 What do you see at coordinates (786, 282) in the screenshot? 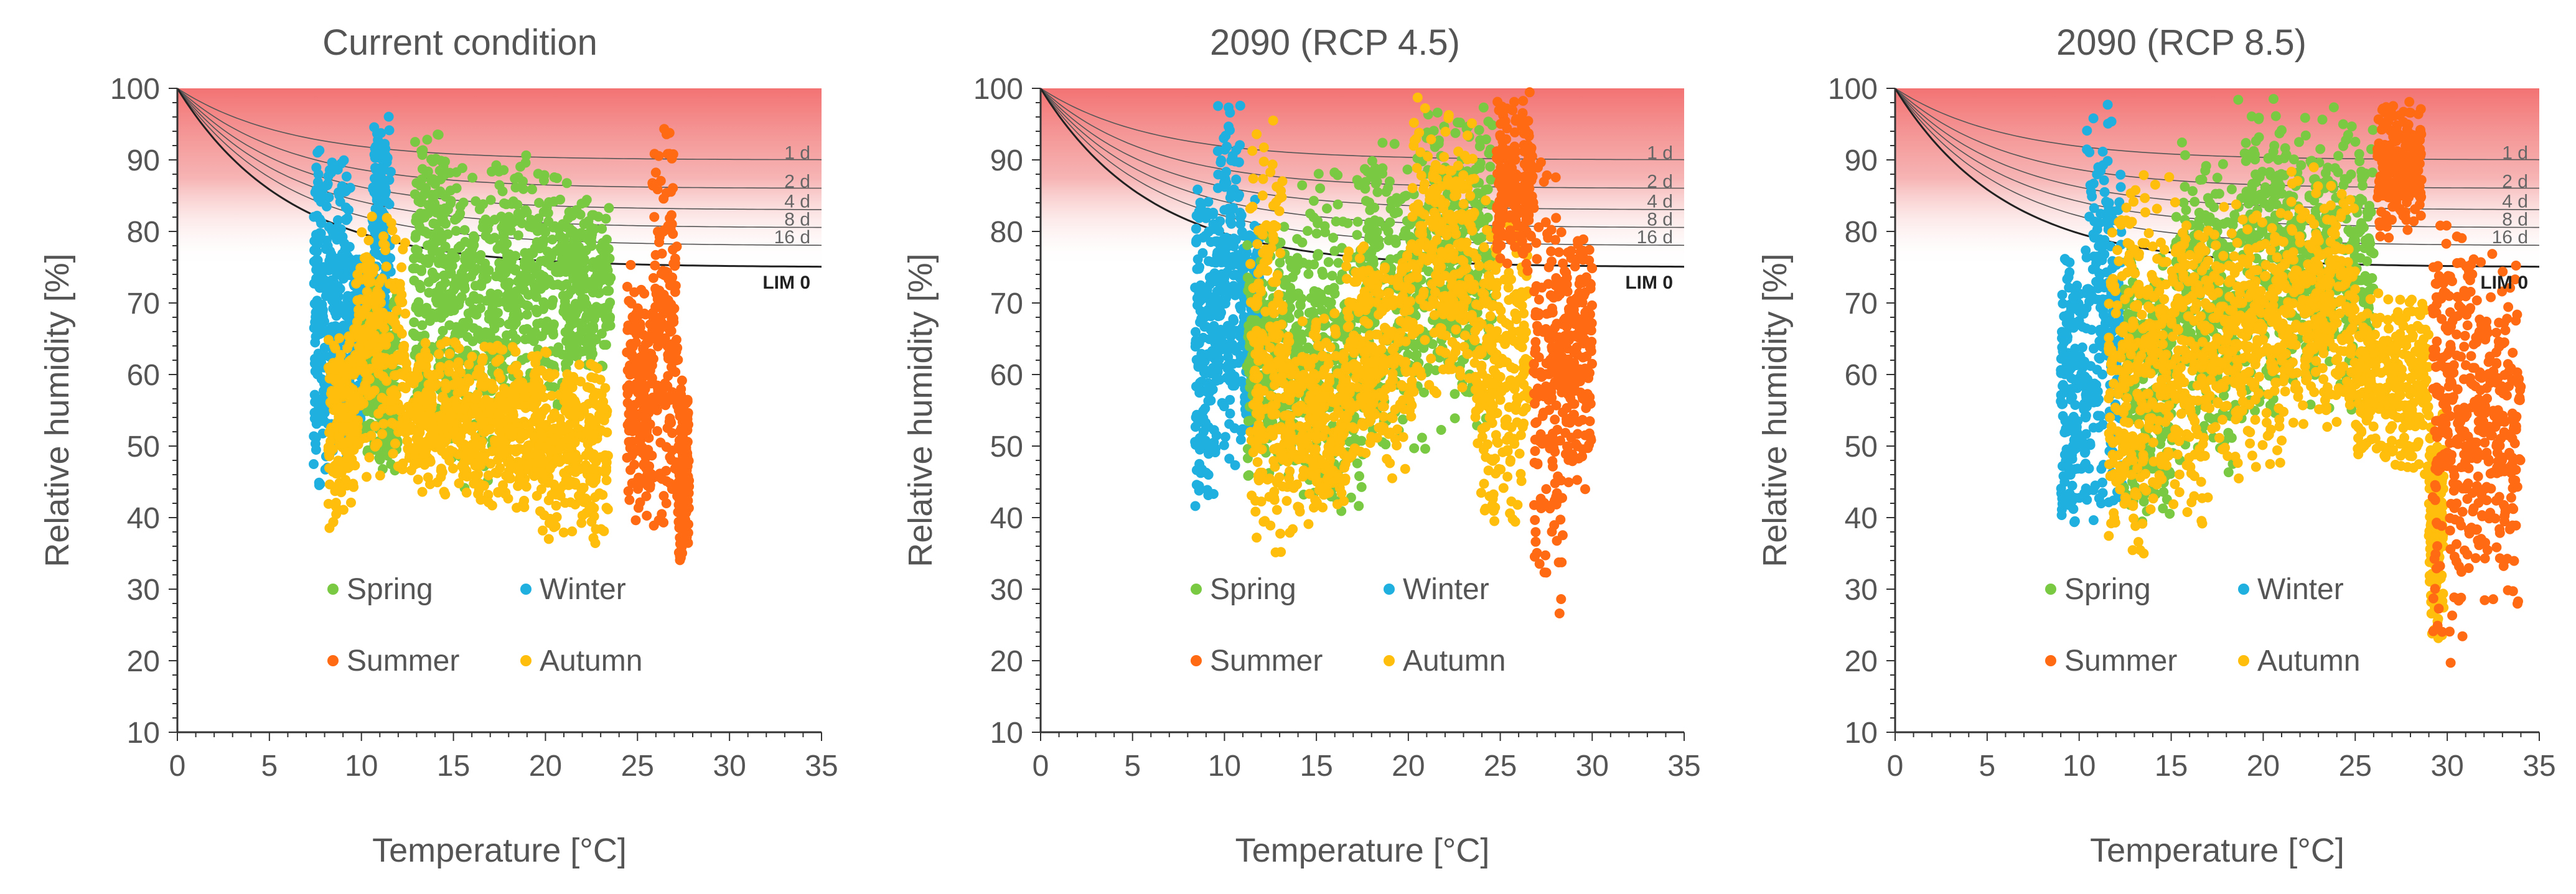
I see `lim-label: LIM 0` at bounding box center [786, 282].